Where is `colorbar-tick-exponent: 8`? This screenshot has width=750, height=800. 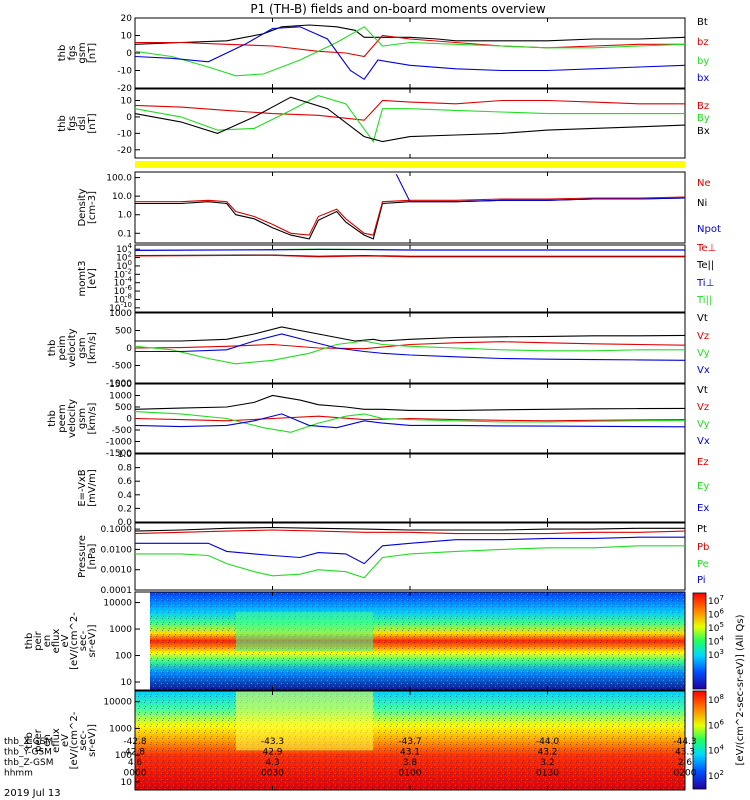 colorbar-tick-exponent: 8 is located at coordinates (721, 697).